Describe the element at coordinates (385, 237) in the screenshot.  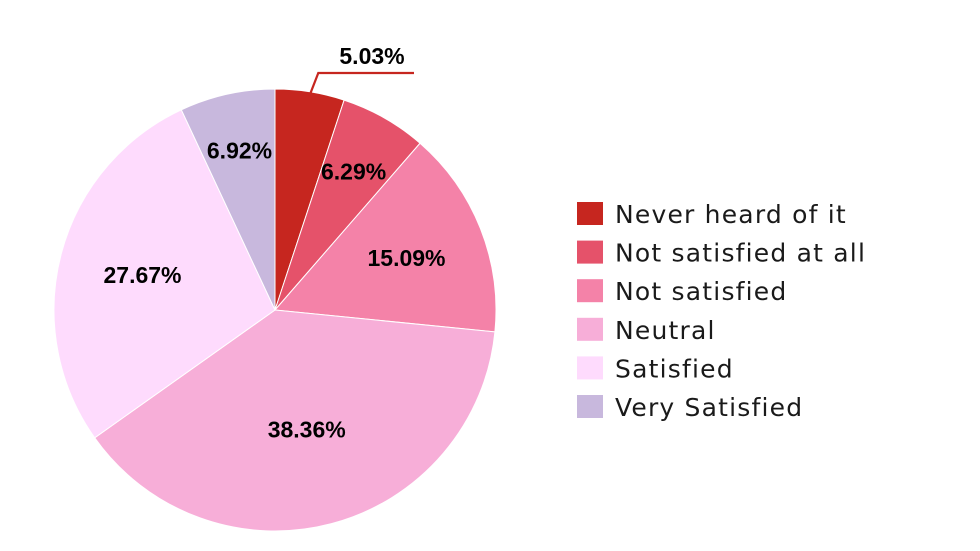
I see `pie-slice-not-satisfied` at that location.